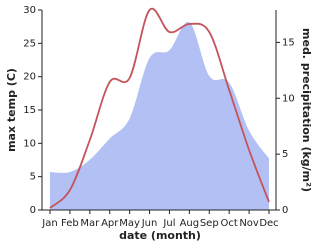 Image resolution: width=320 pixels, height=247 pixels. Describe the element at coordinates (160, 235) in the screenshot. I see `x-axis-label: date (month)` at that location.